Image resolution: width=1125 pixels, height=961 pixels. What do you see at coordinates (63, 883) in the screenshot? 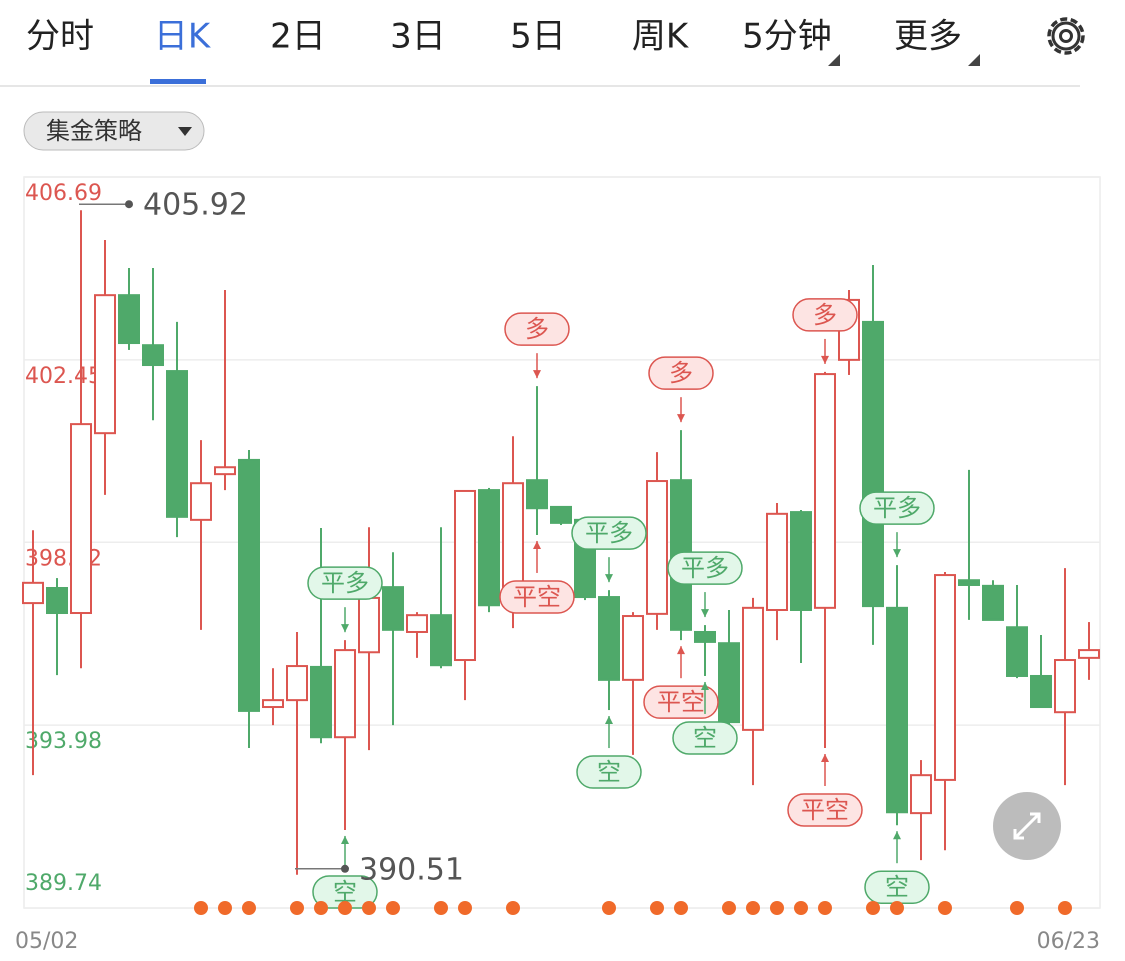
I see `y-tick-label: 389.74` at bounding box center [63, 883].